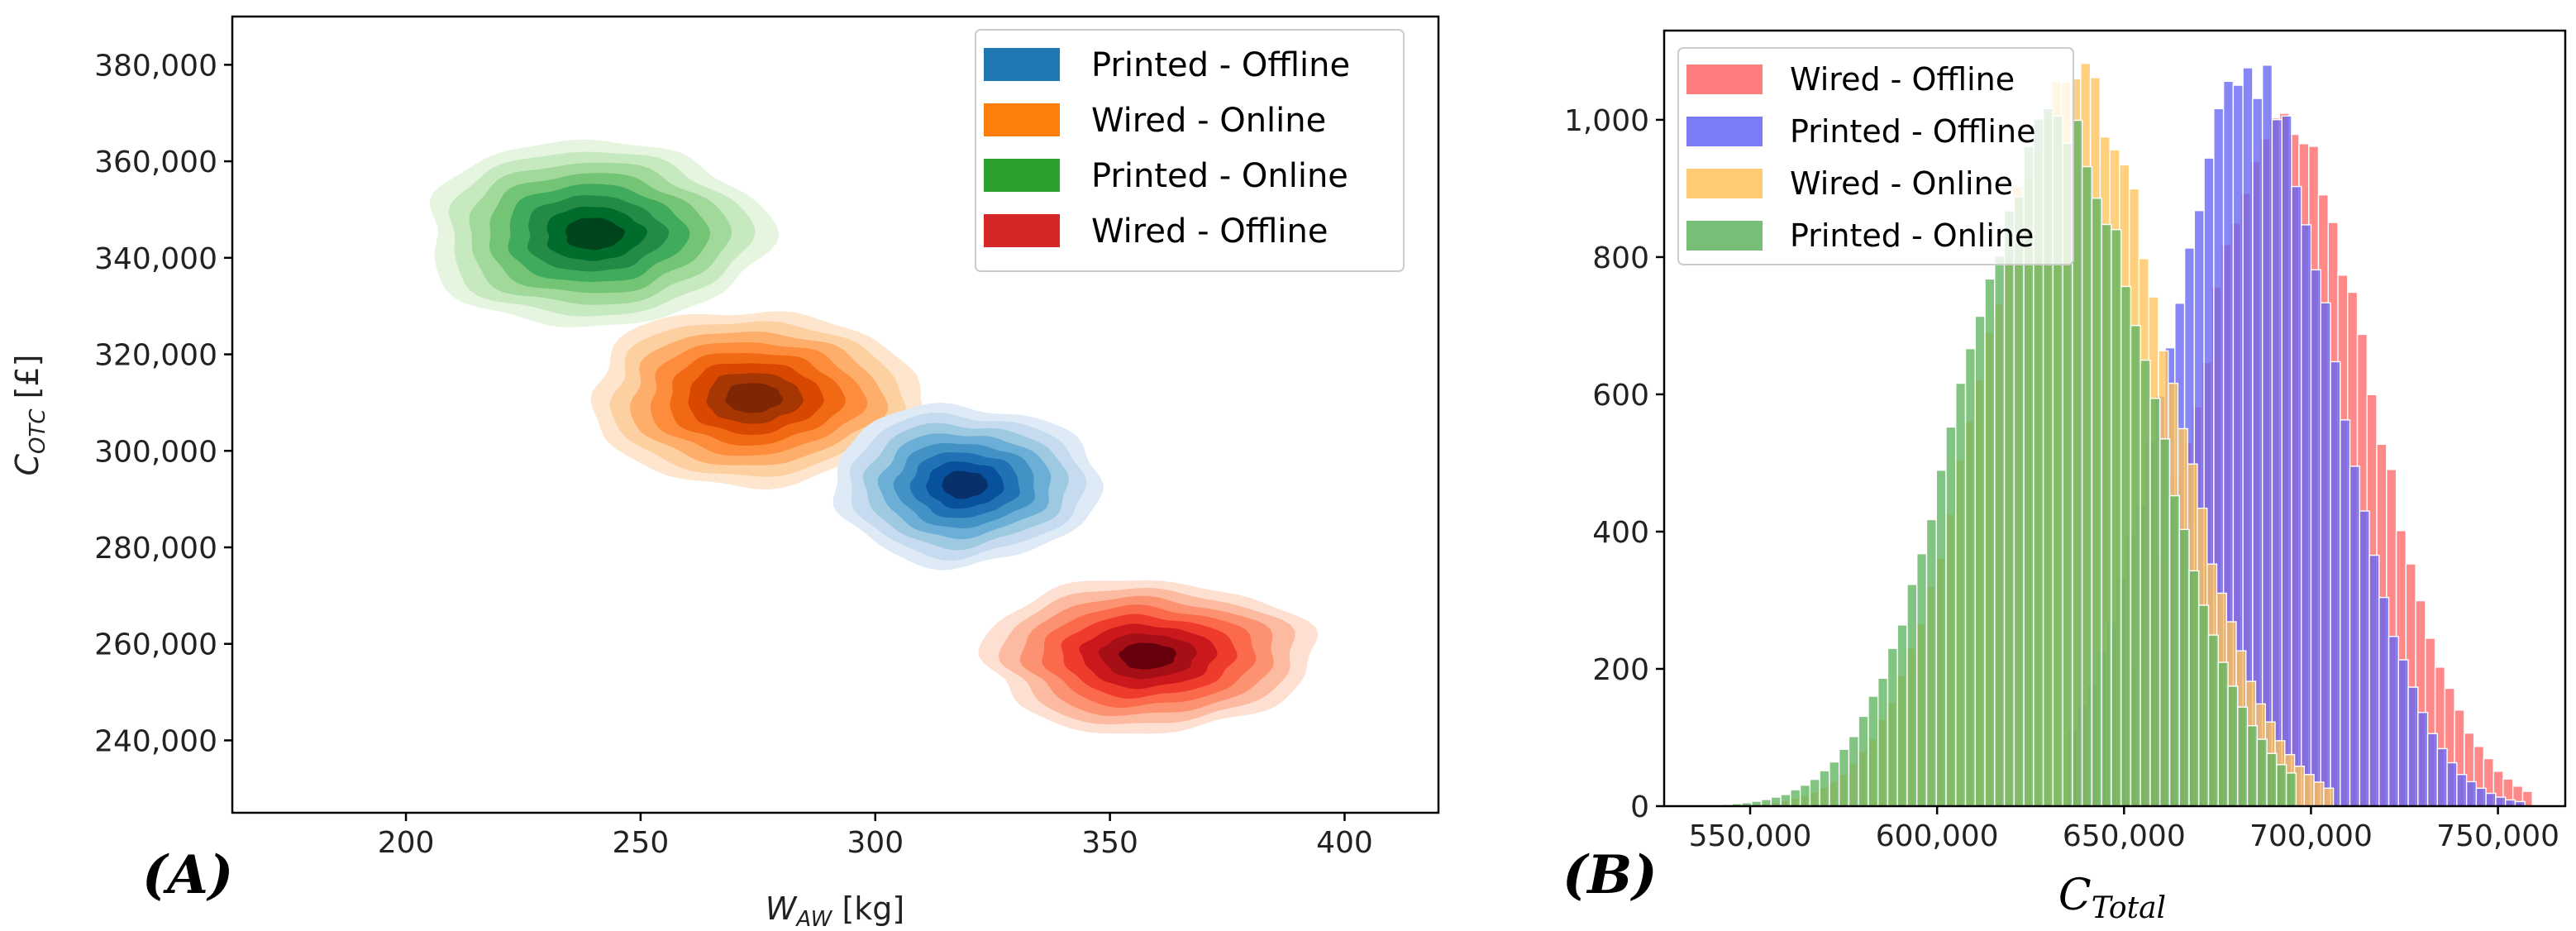 This screenshot has width=2576, height=931. Describe the element at coordinates (835, 910) in the screenshot. I see `panel-a-x-axis-label: WAW [kg]` at that location.